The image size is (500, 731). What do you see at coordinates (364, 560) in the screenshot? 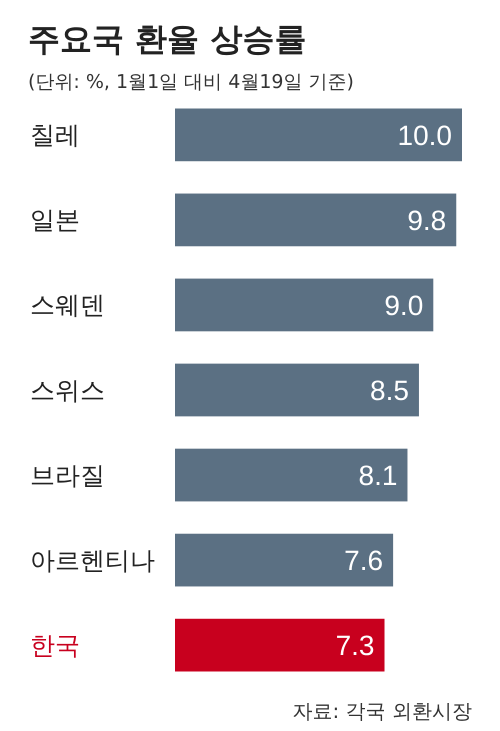
I see `data-label: 7.6` at bounding box center [364, 560].